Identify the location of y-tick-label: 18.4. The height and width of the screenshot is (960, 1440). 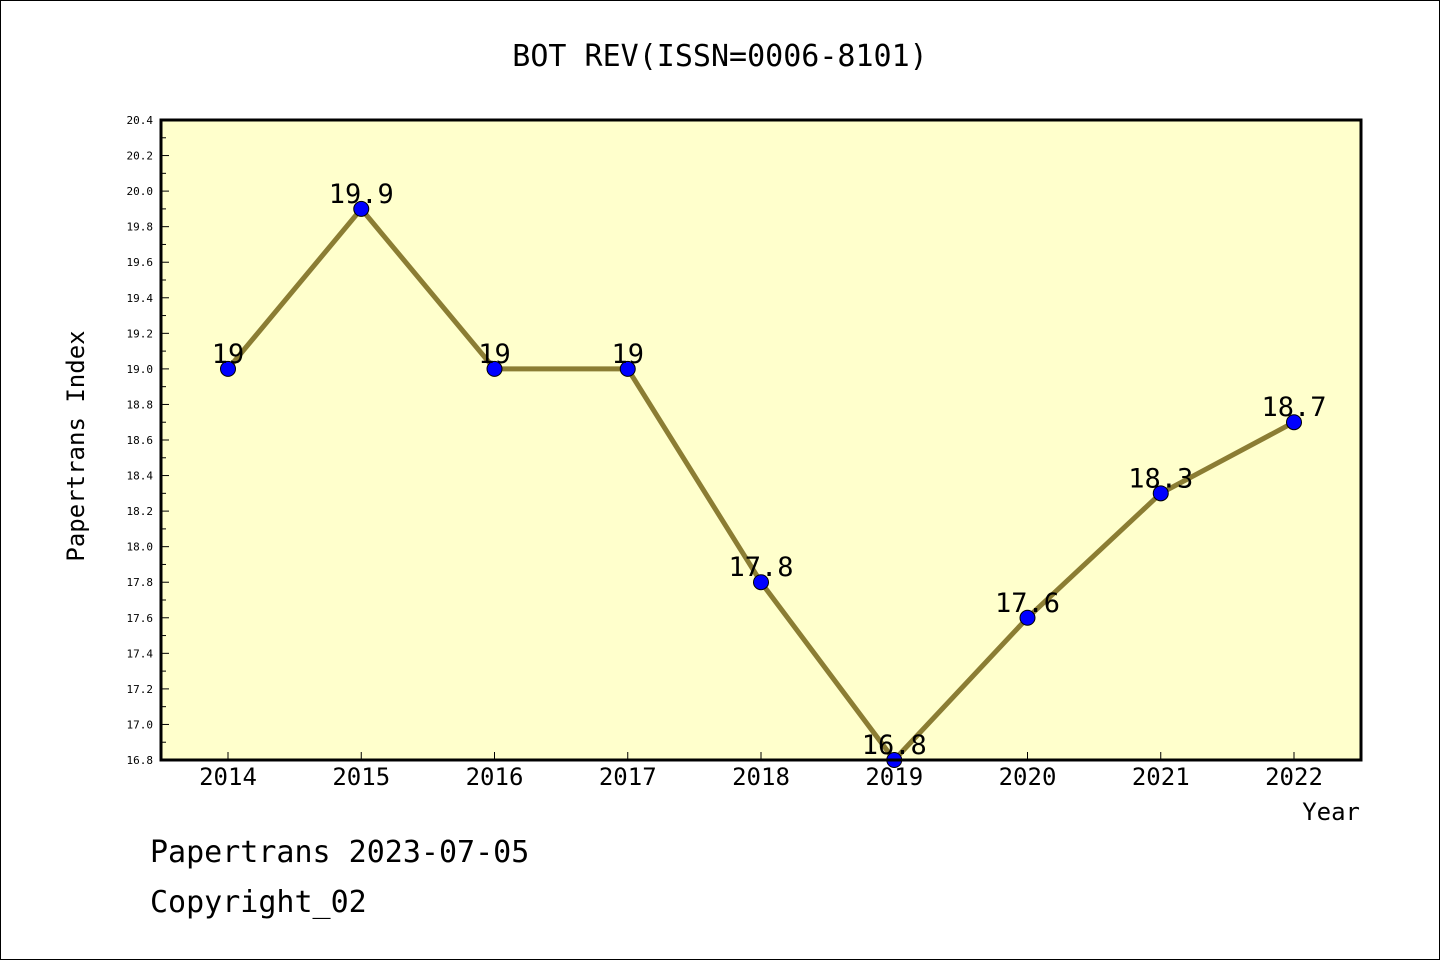
(140, 476).